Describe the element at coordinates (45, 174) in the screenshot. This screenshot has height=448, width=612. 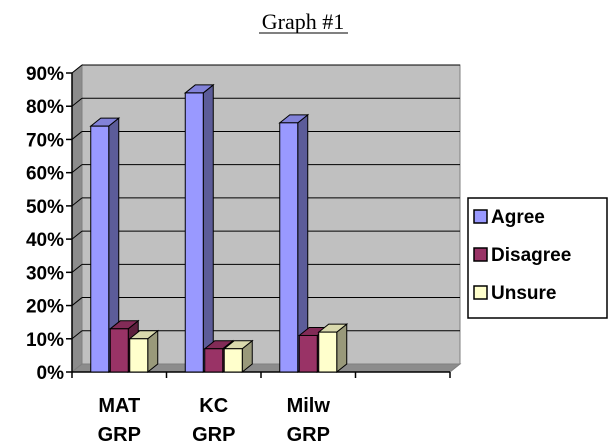
I see `y-tick-label: 60%` at that location.